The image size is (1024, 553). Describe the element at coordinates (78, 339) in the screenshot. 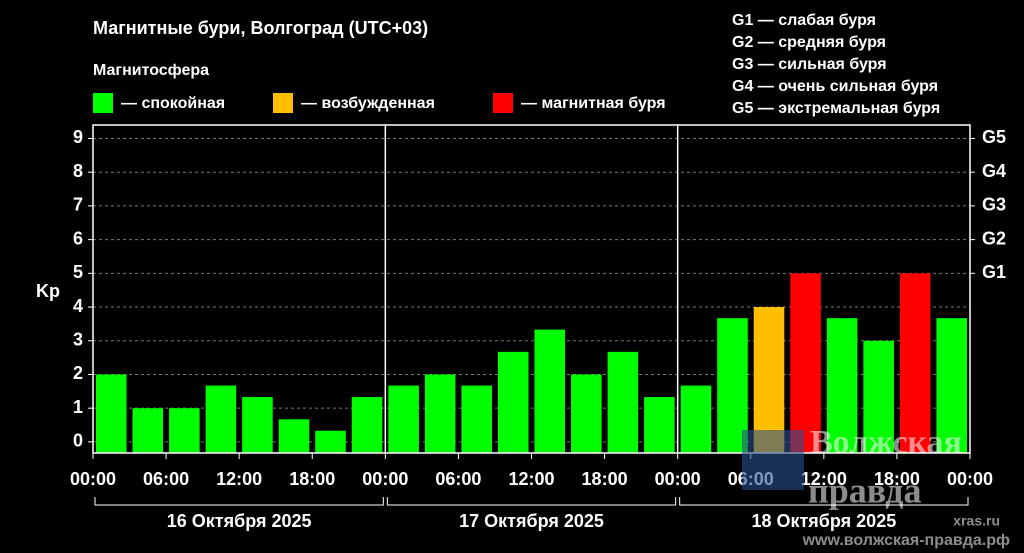

I see `y-tick-label: 3` at that location.